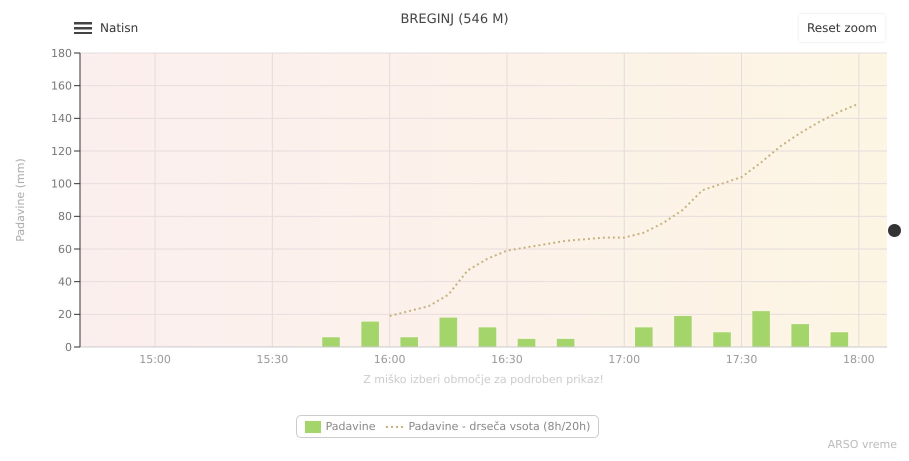 The image size is (909, 461). What do you see at coordinates (350, 426) in the screenshot?
I see `legend-label: Padavine` at bounding box center [350, 426].